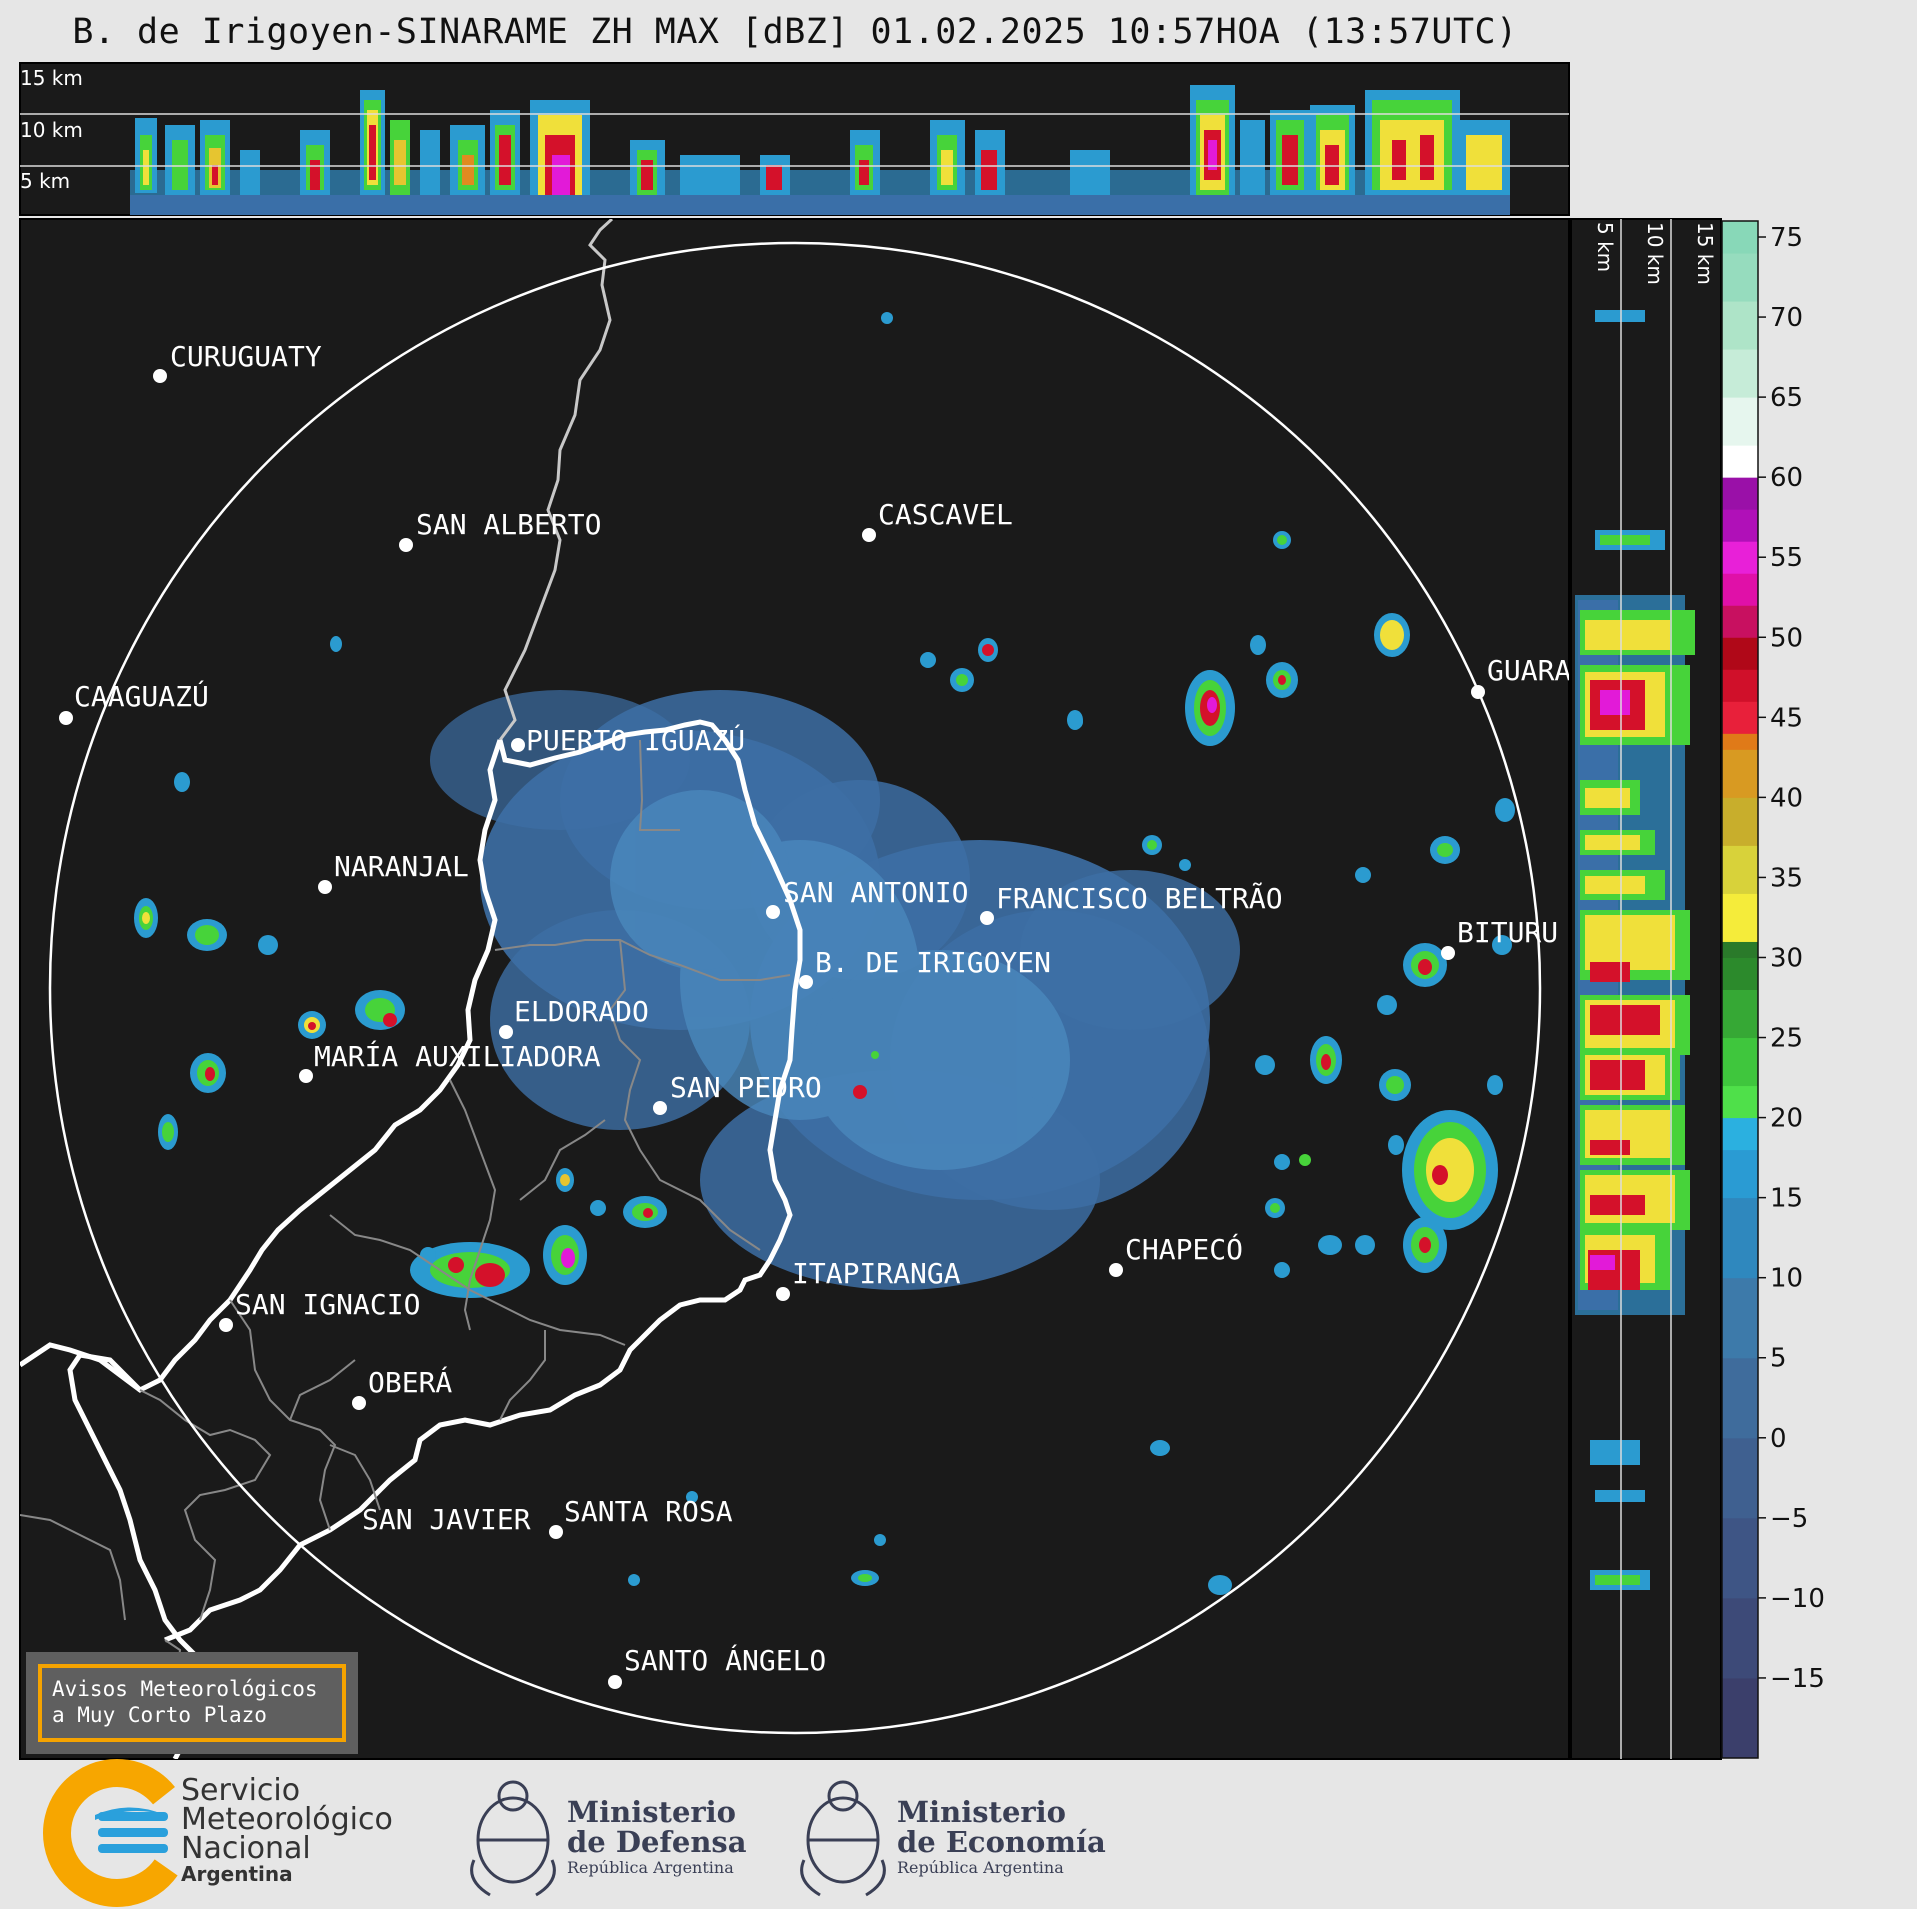  What do you see at coordinates (840, 980) in the screenshot?
I see `clear-air-core` at bounding box center [840, 980].